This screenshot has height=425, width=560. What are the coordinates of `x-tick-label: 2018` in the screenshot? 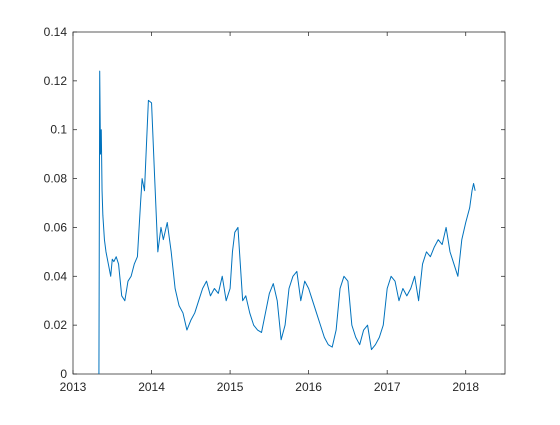 It's located at (465, 387).